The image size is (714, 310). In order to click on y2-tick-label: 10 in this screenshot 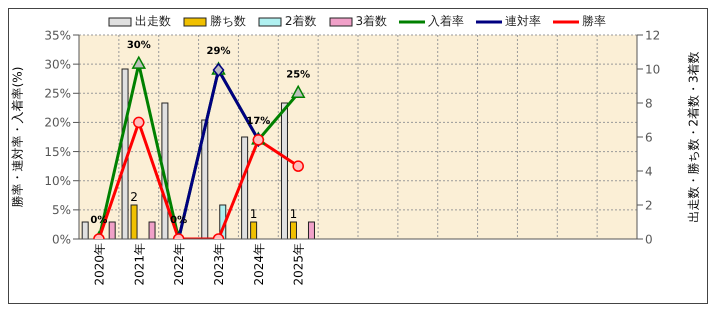, I will do `click(652, 69)`.